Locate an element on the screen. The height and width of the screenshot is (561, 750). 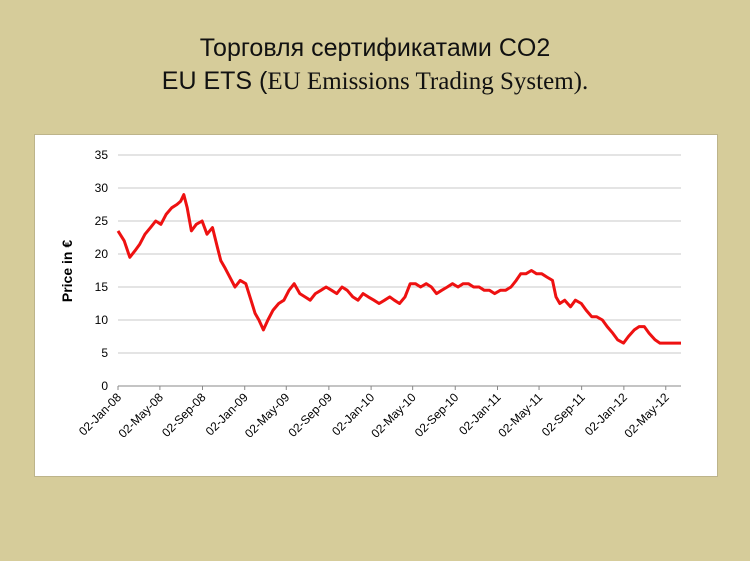
y-tick-label: 25 is located at coordinates (102, 221).